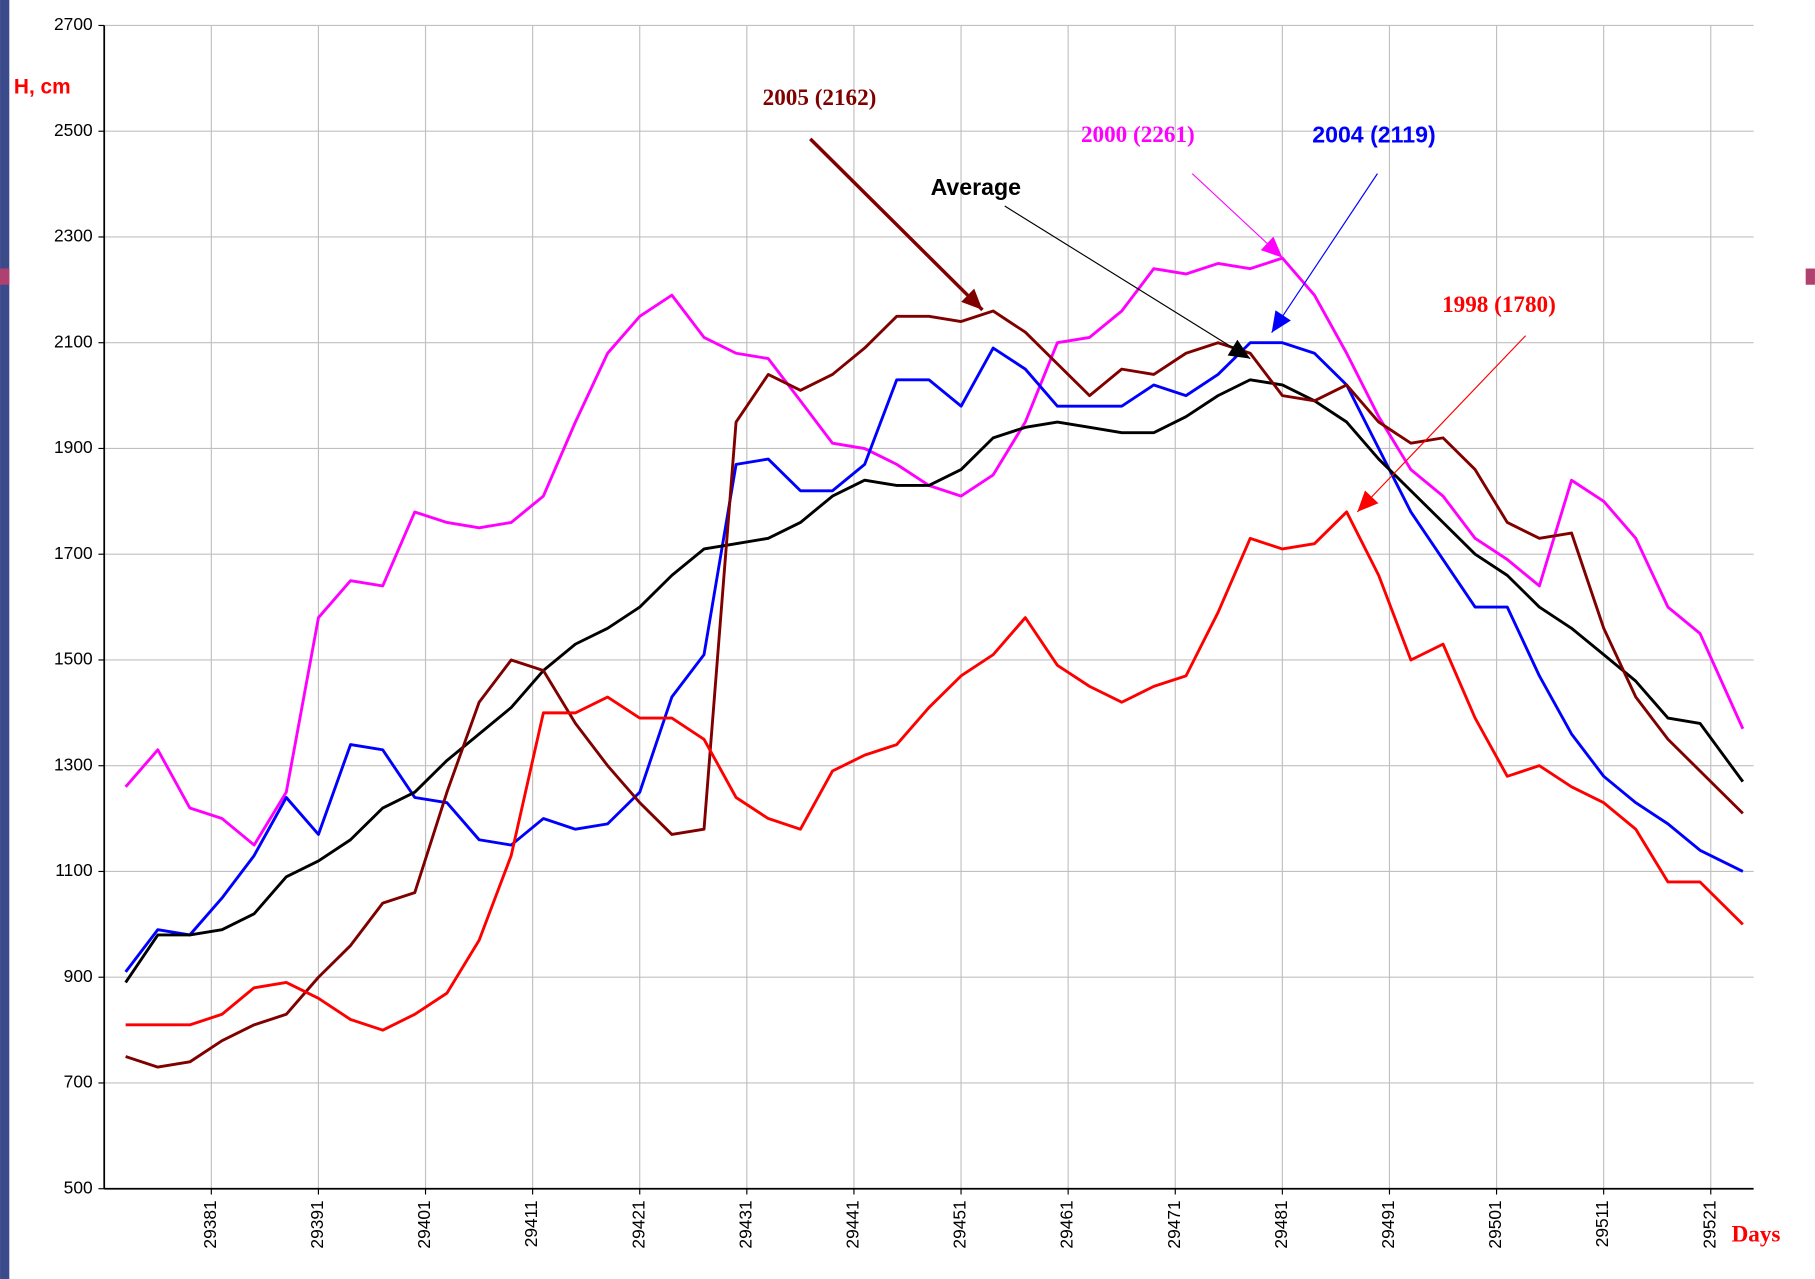  Describe the element at coordinates (1709, 1224) in the screenshot. I see `x-tick-label: 29521` at that location.